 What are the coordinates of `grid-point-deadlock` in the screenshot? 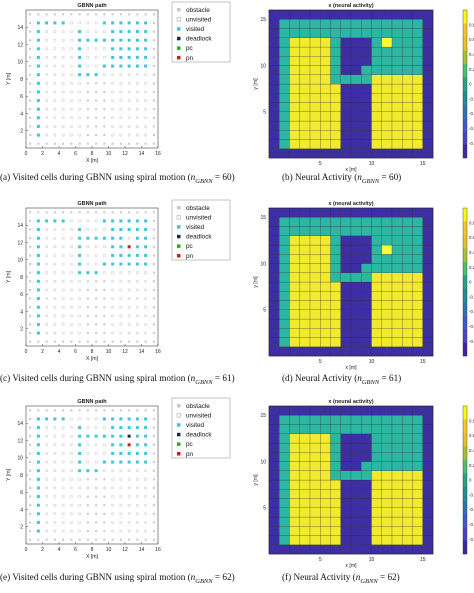 It's located at (129, 436).